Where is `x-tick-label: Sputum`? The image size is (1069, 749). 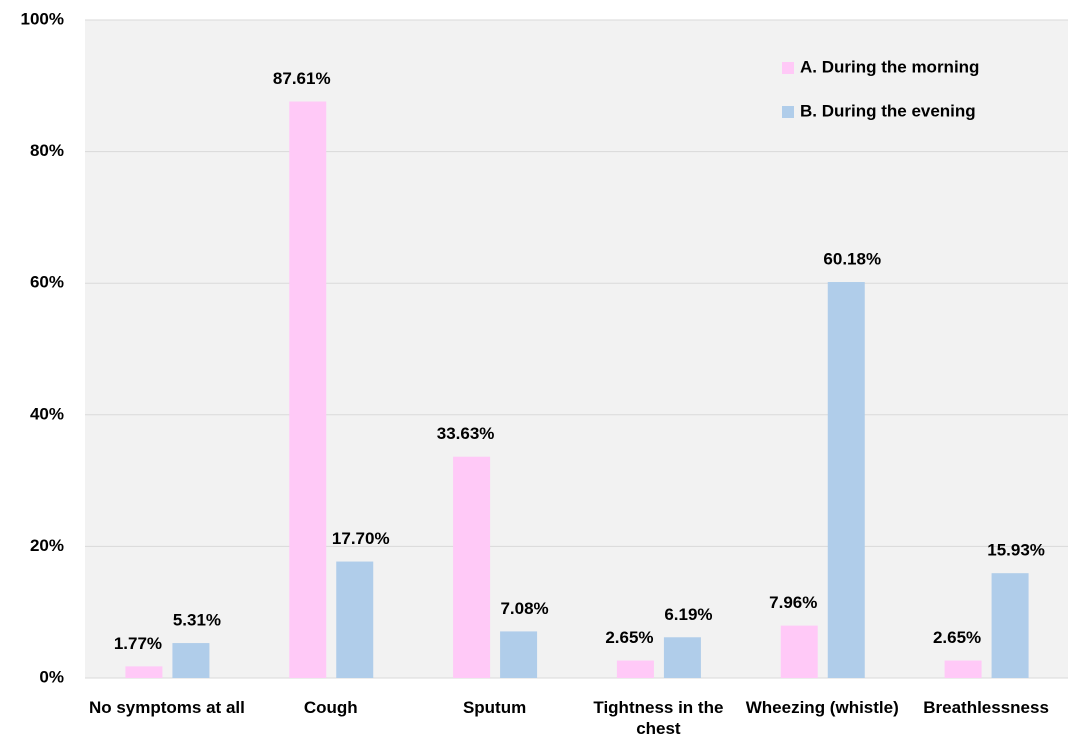
x-tick-label: Sputum is located at coordinates (494, 707).